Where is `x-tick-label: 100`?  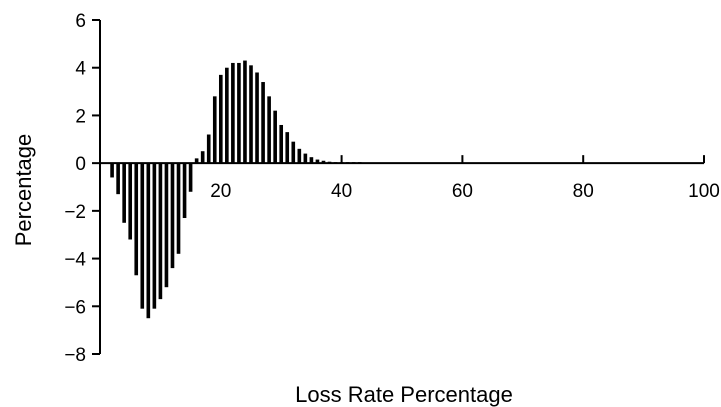 x-tick-label: 100 is located at coordinates (704, 191).